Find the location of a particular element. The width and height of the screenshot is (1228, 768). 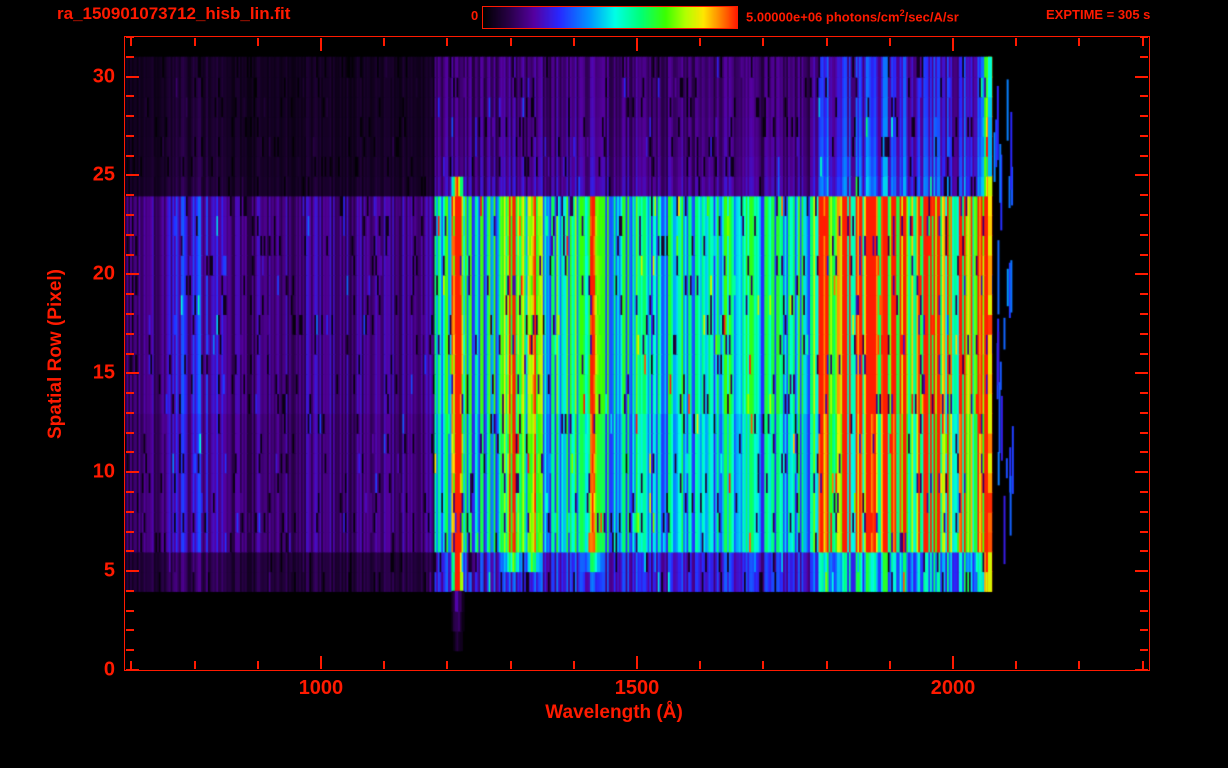

colorbar-gradient is located at coordinates (610, 17).